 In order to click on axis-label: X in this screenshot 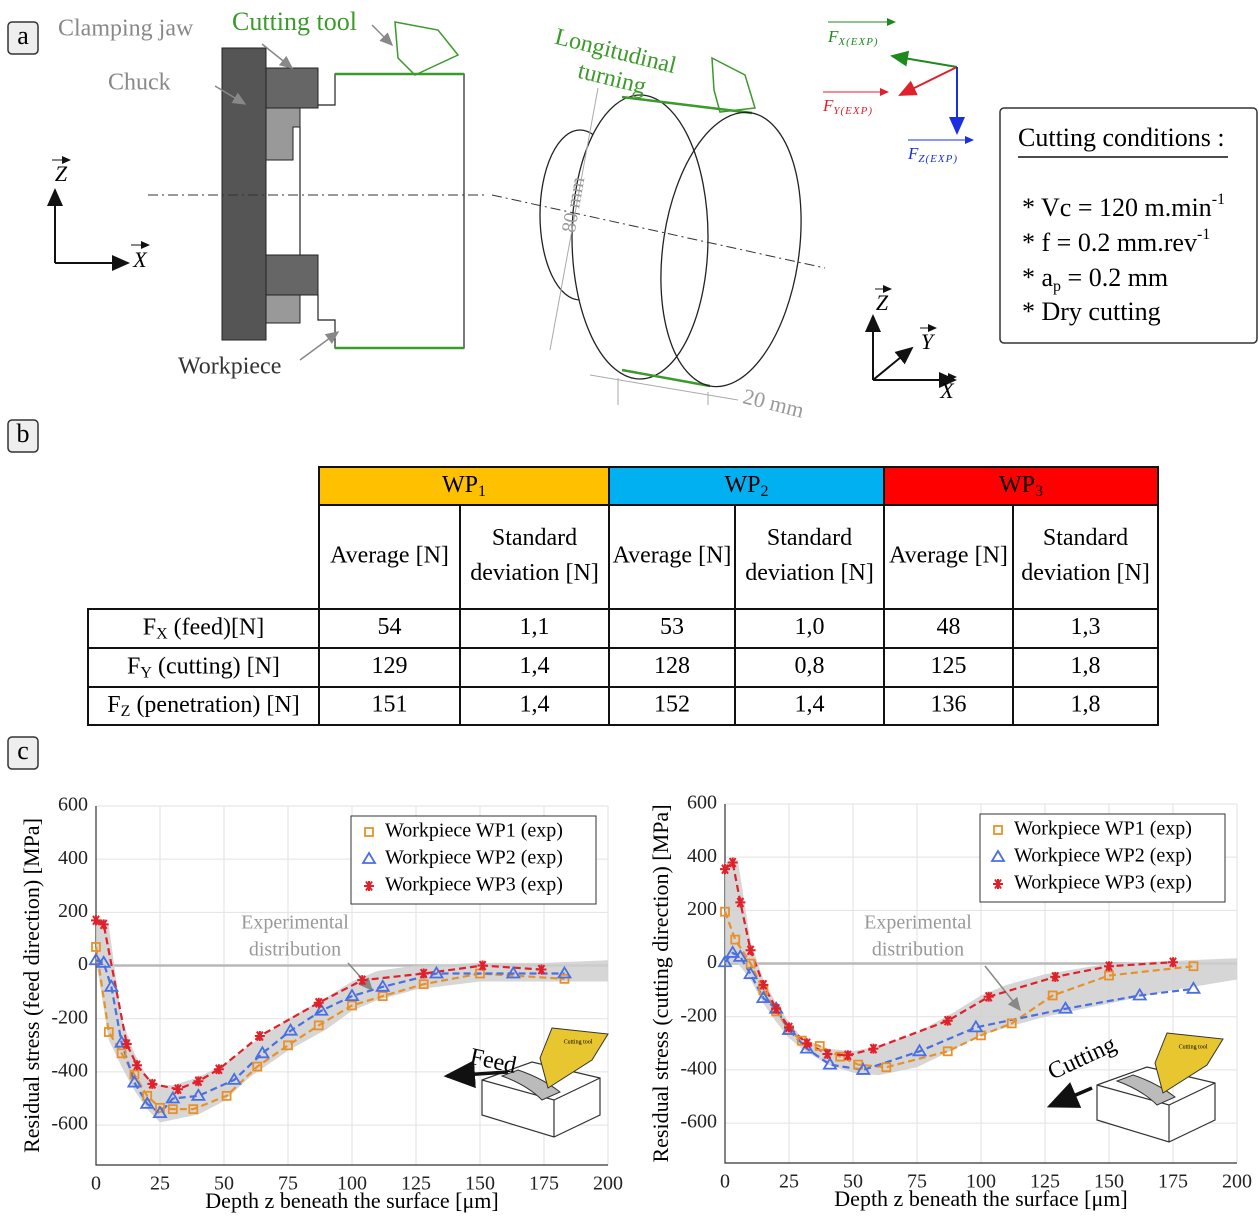, I will do `click(947, 390)`.